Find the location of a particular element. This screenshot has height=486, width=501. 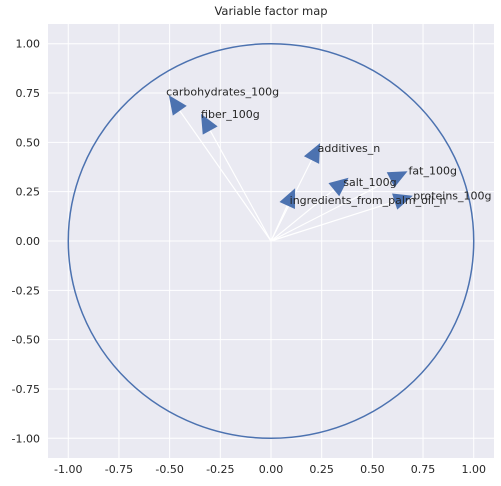

arrows-layer is located at coordinates (290, 168).